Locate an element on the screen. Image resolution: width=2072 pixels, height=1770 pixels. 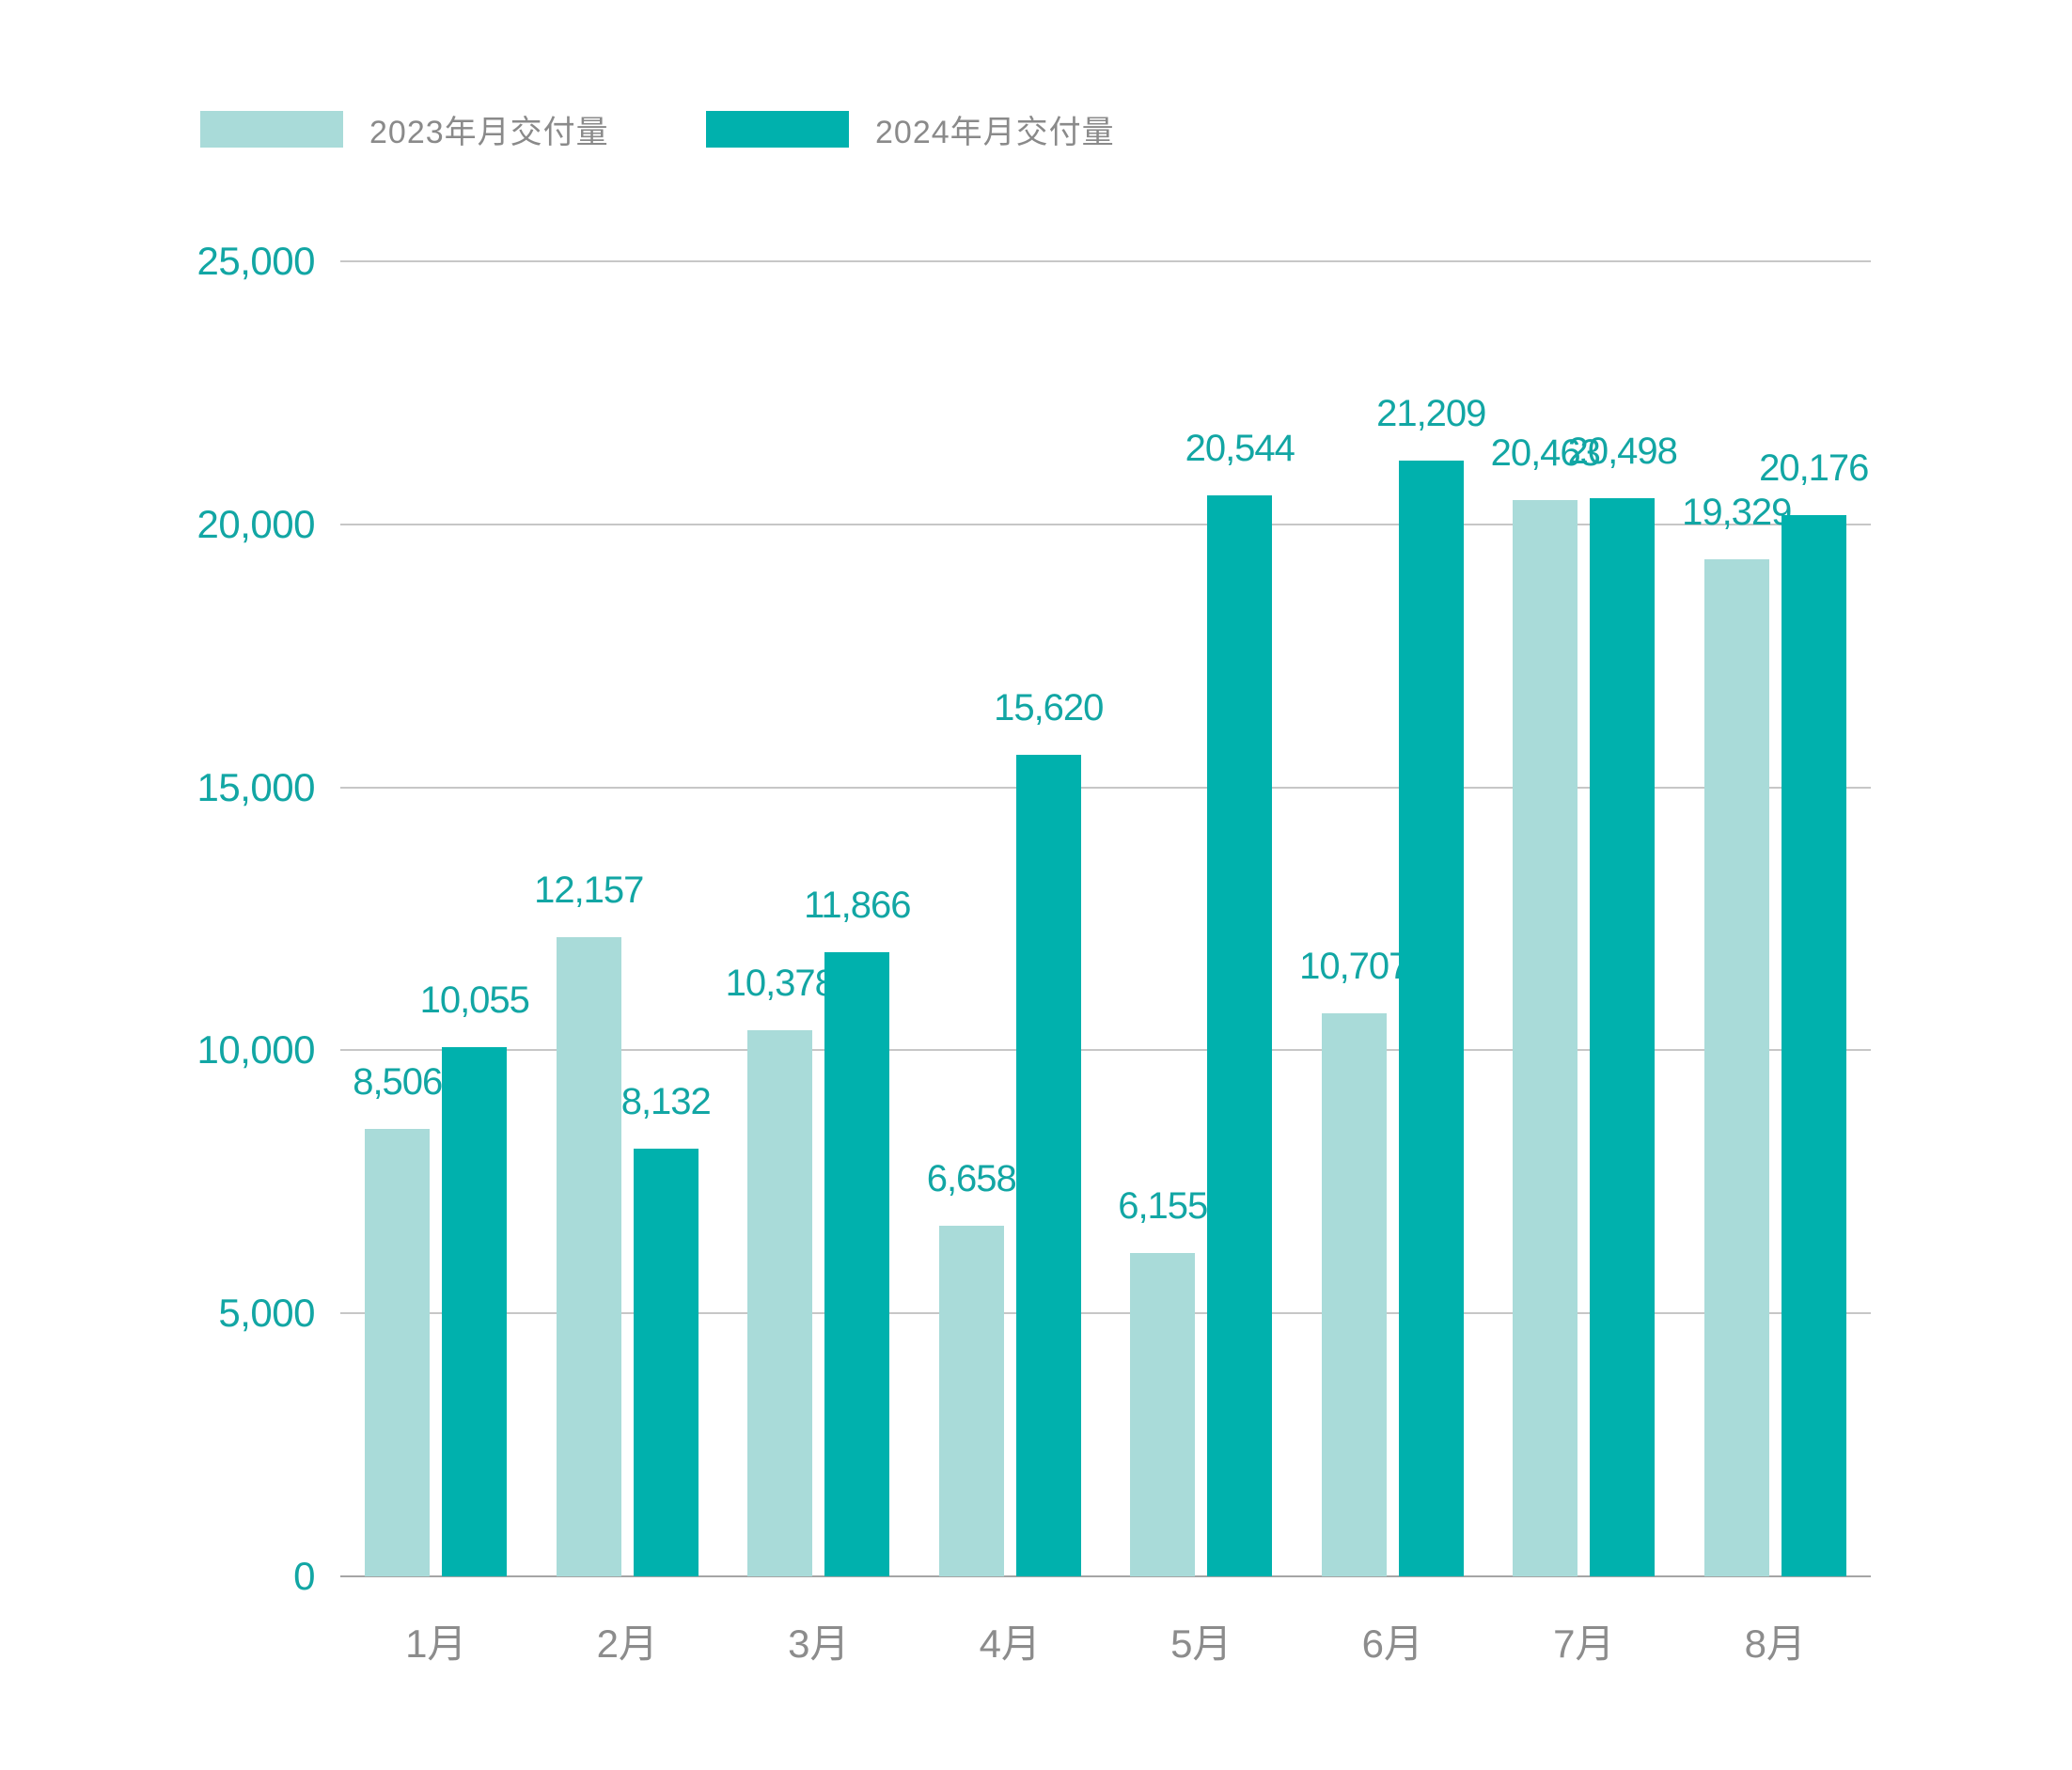
bar-wrap: 20,498 is located at coordinates (1623, 1004).